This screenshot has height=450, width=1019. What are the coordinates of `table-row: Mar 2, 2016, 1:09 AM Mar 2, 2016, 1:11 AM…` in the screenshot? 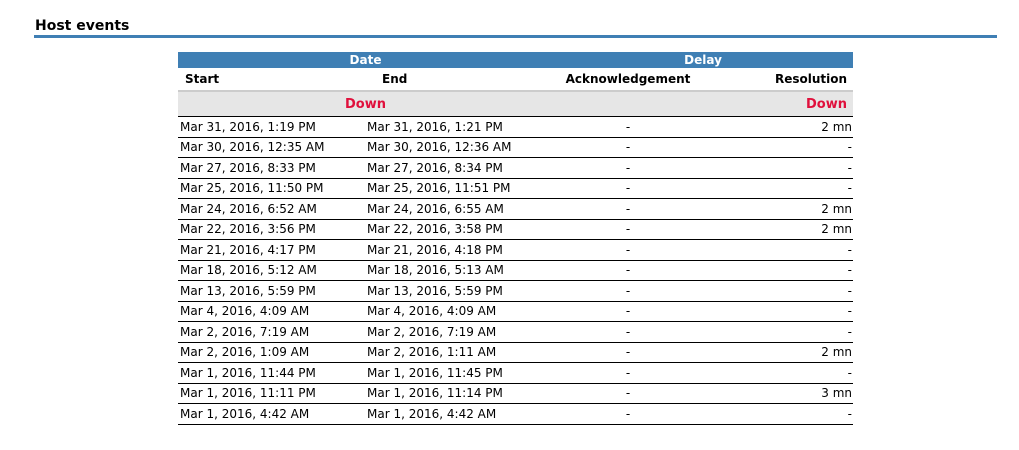 It's located at (516, 352).